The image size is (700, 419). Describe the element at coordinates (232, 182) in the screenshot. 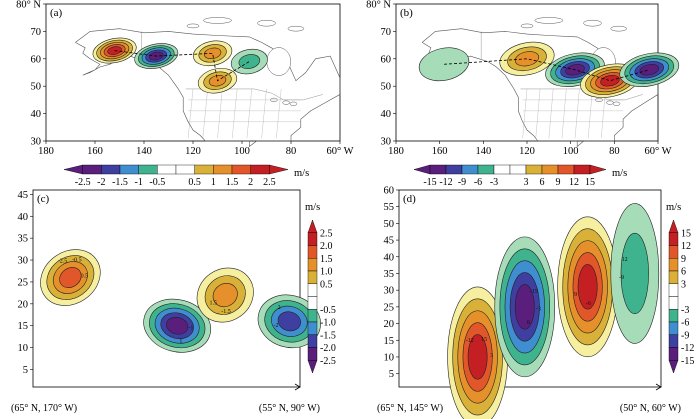

I see `colorbar-tick-label: 1.5` at that location.